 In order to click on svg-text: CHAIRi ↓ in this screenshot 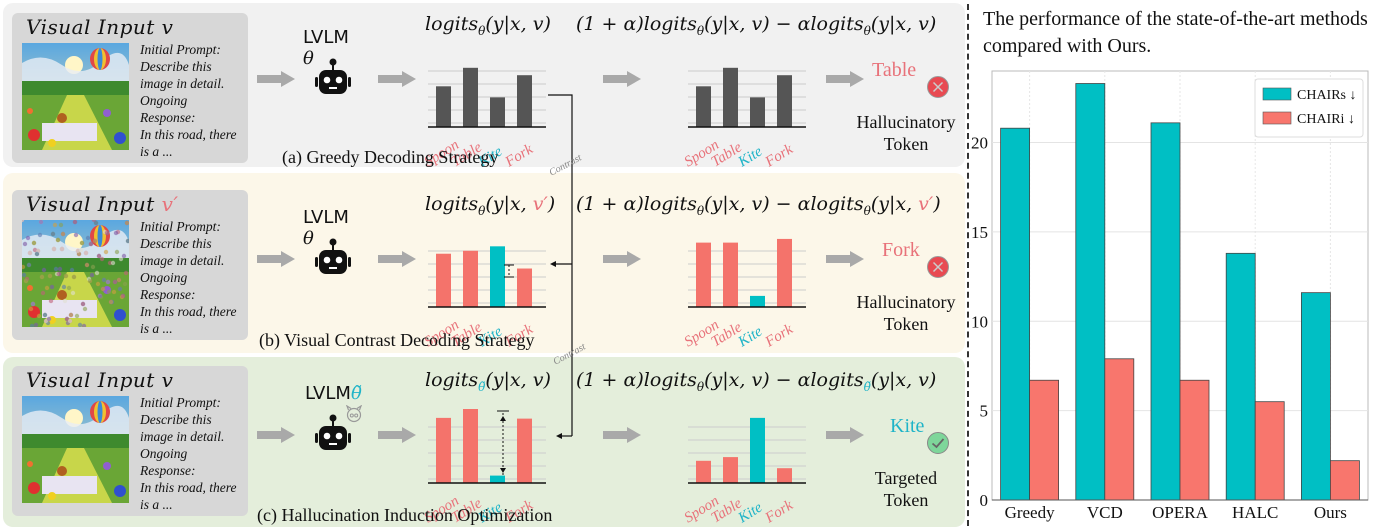, I will do `click(1326, 119)`.